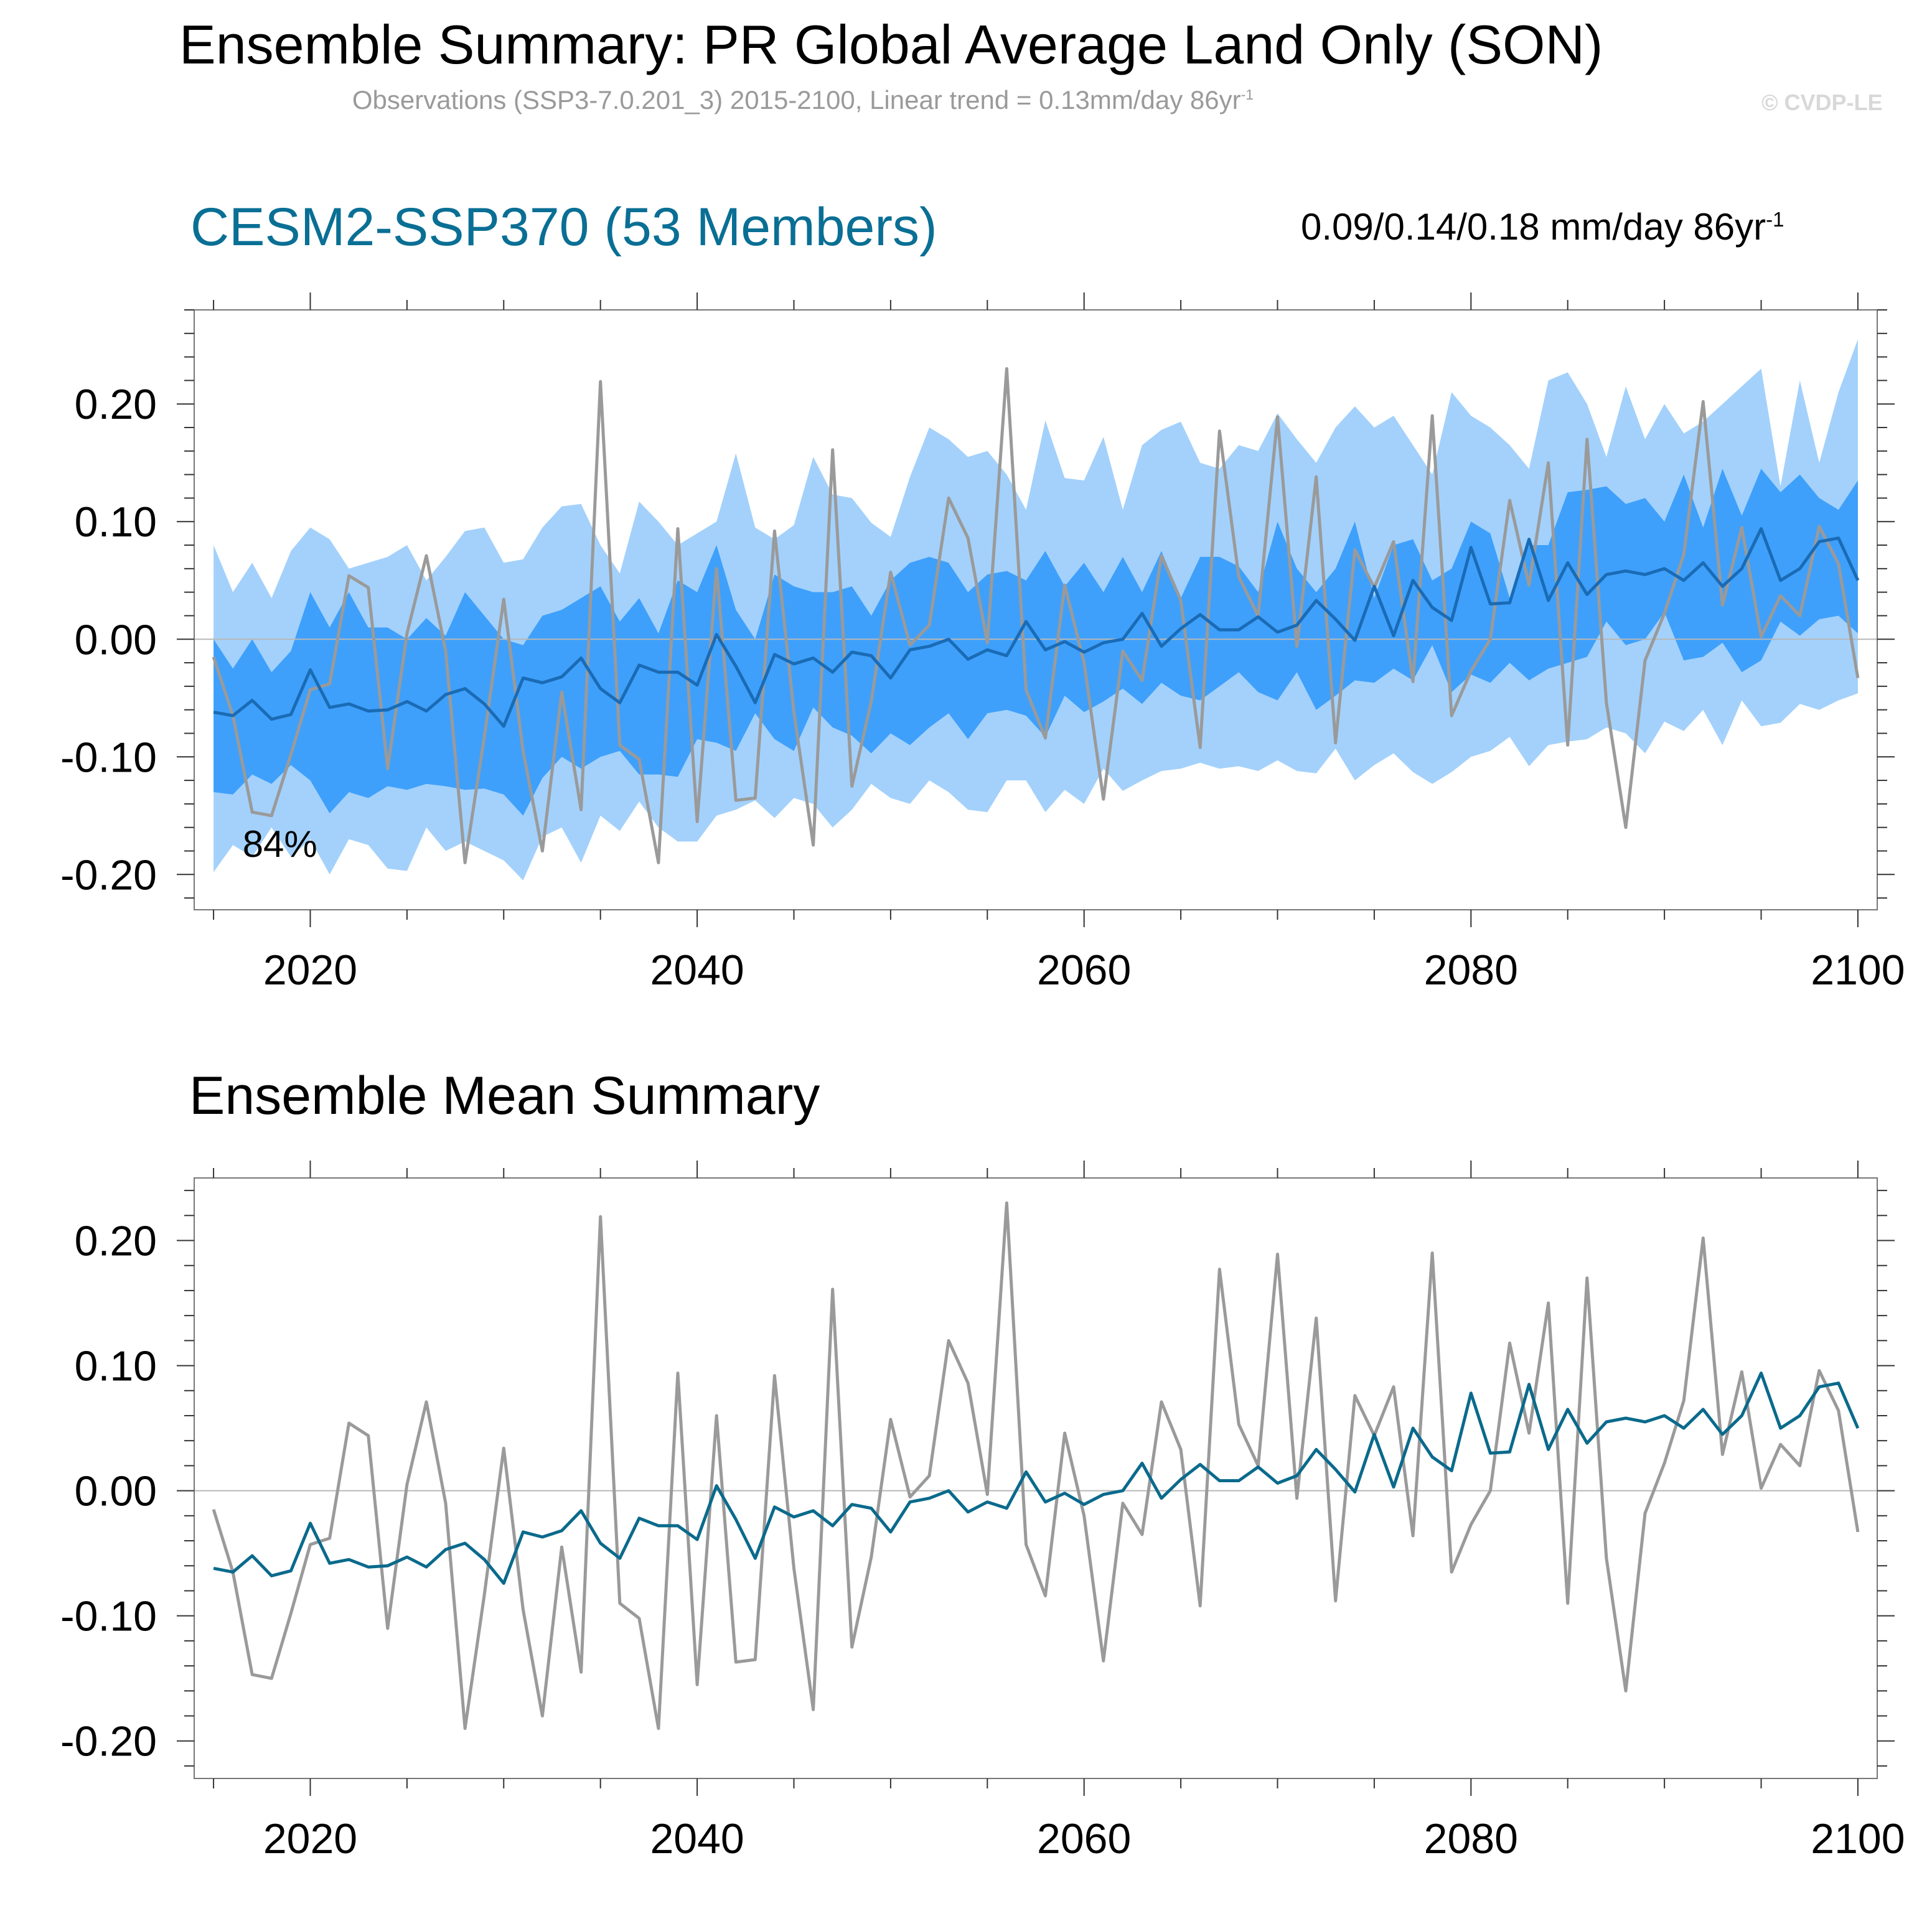 The image size is (1932, 1911). I want to click on trend-superscript: -1, so click(1775, 219).